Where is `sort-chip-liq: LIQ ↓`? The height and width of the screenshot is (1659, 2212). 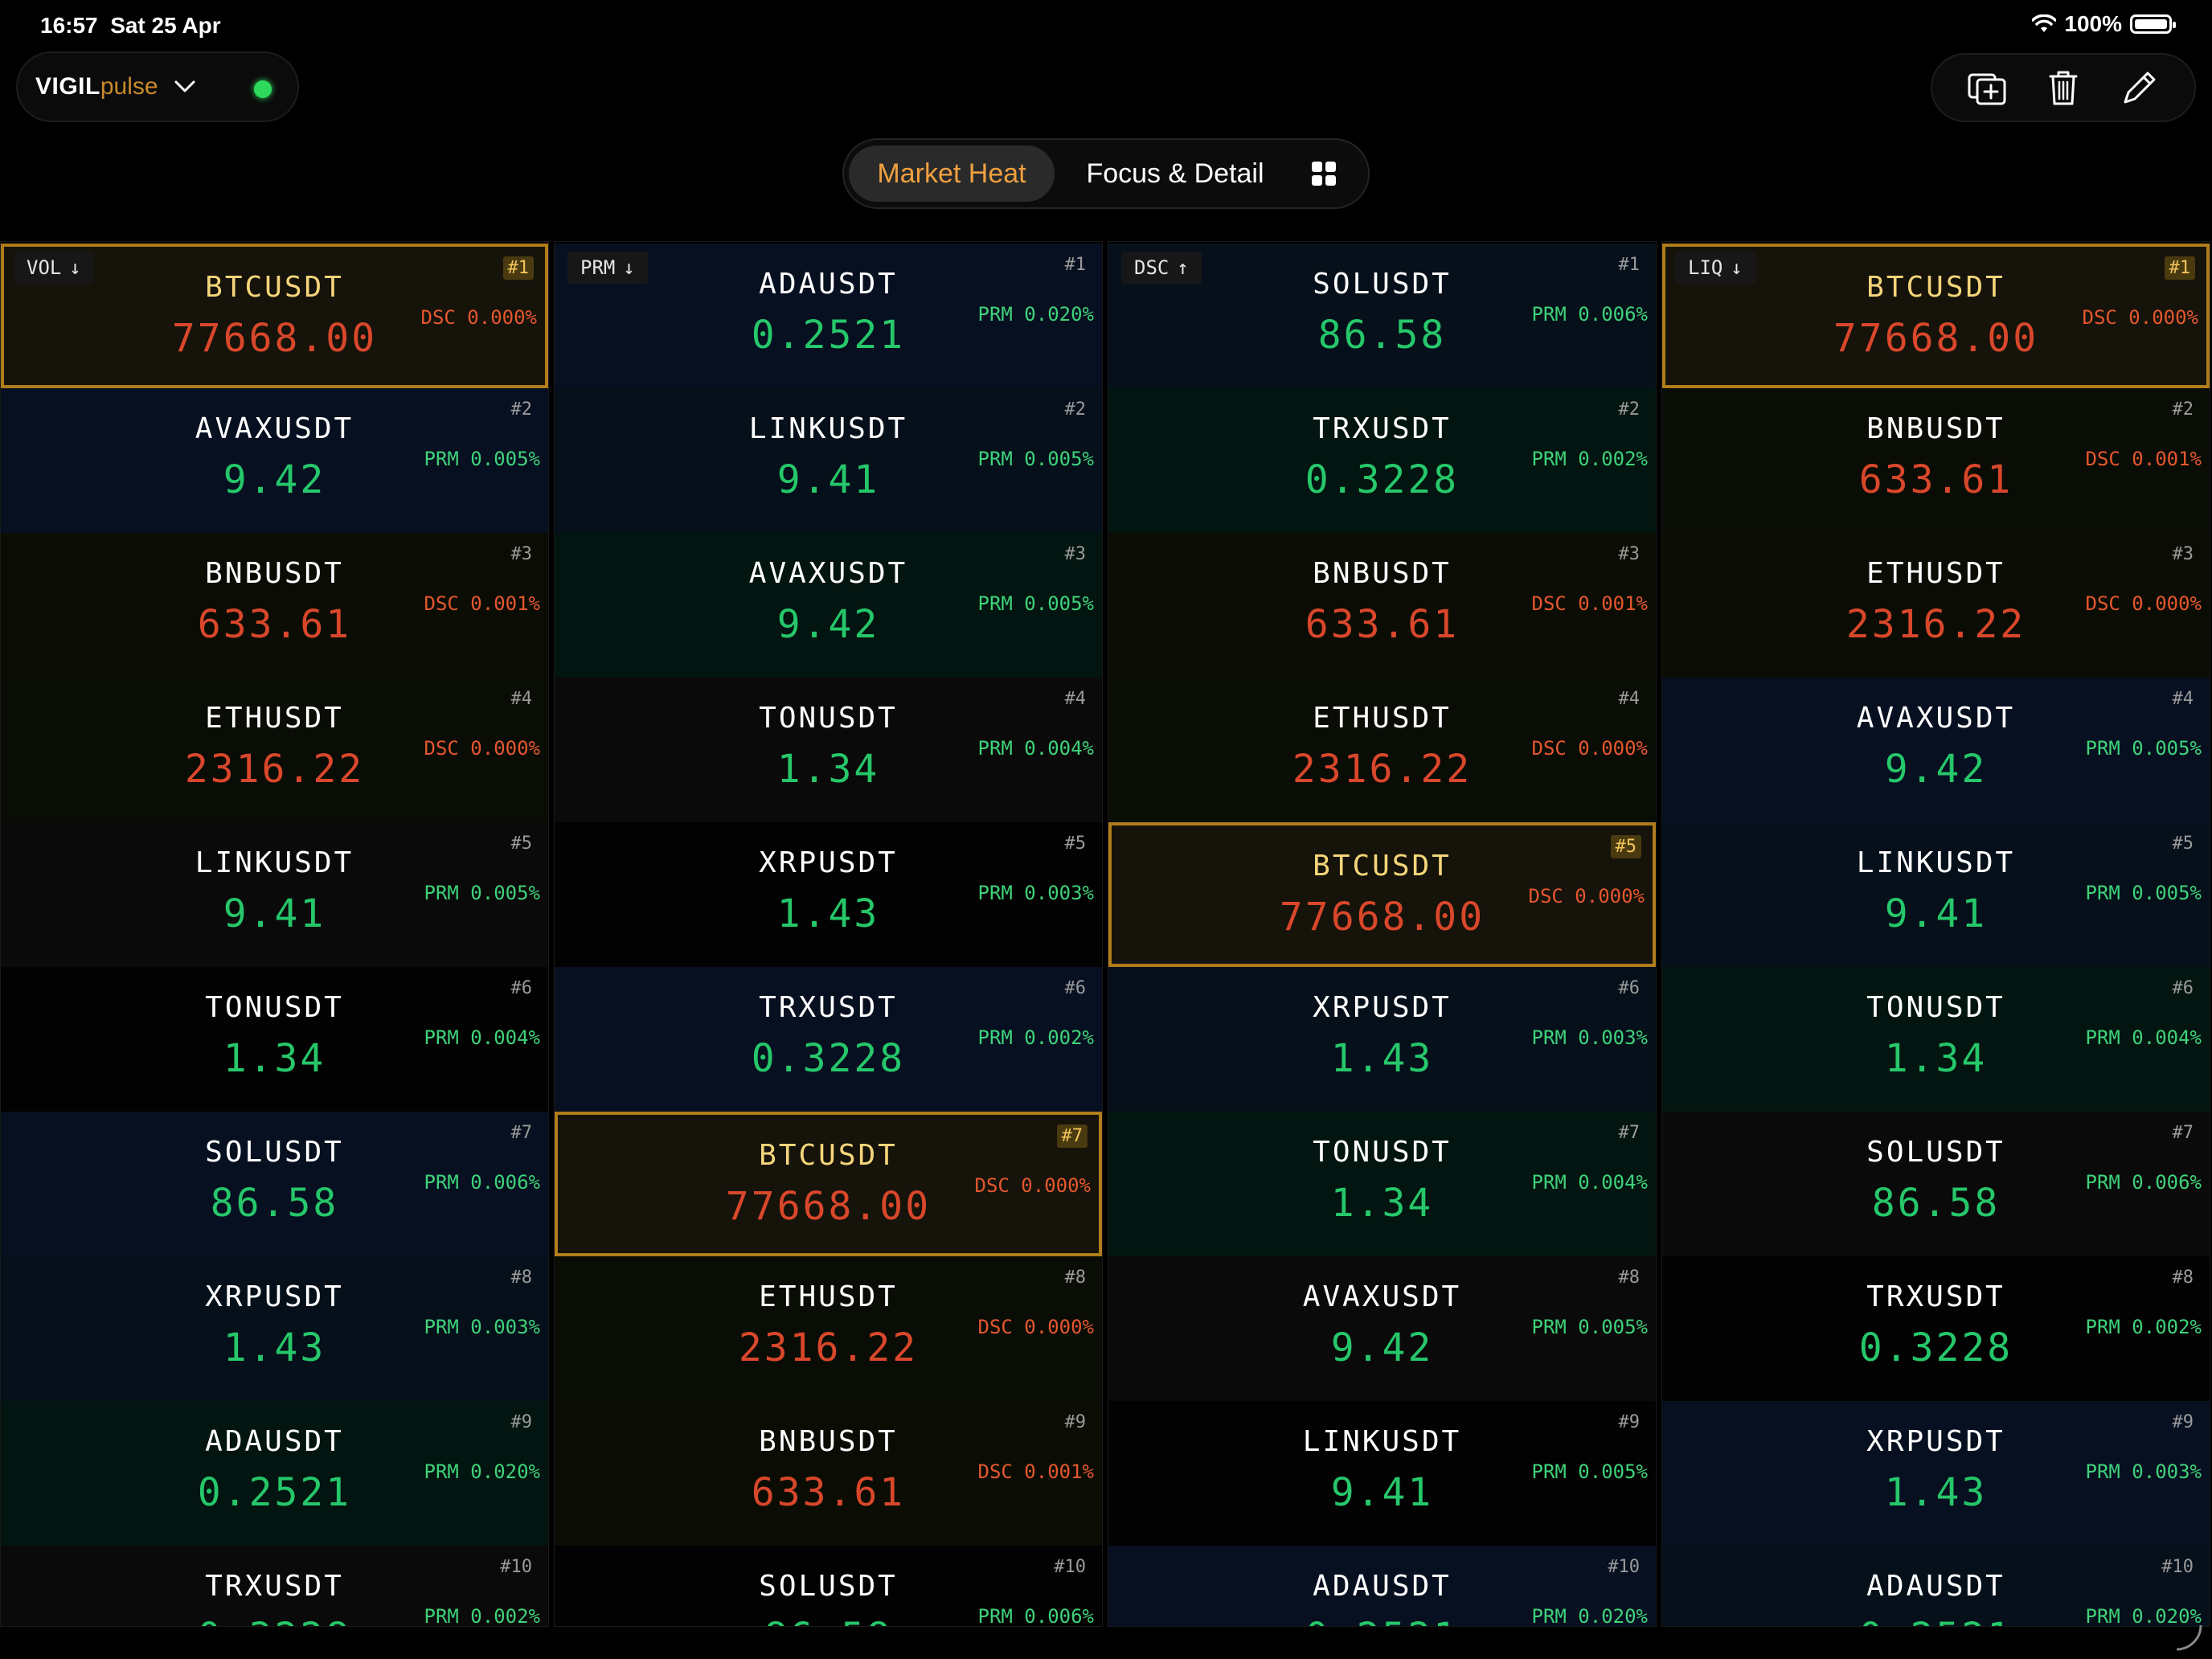
sort-chip-liq: LIQ ↓ is located at coordinates (1715, 268).